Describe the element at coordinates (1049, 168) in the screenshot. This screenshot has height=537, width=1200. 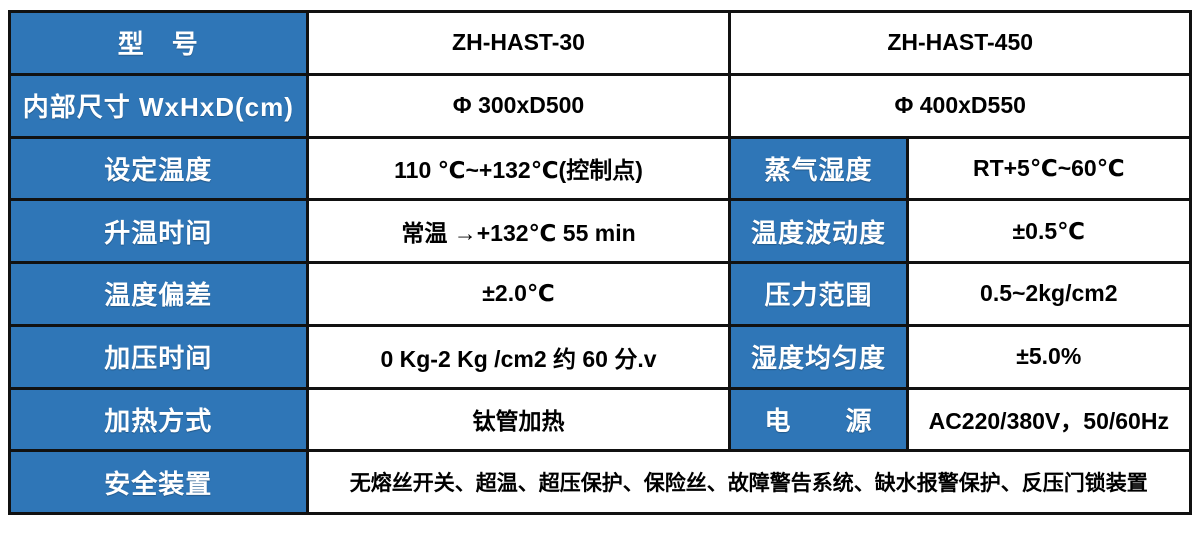
I see `steam-humidity-value-cell: RT+5℃~60℃` at that location.